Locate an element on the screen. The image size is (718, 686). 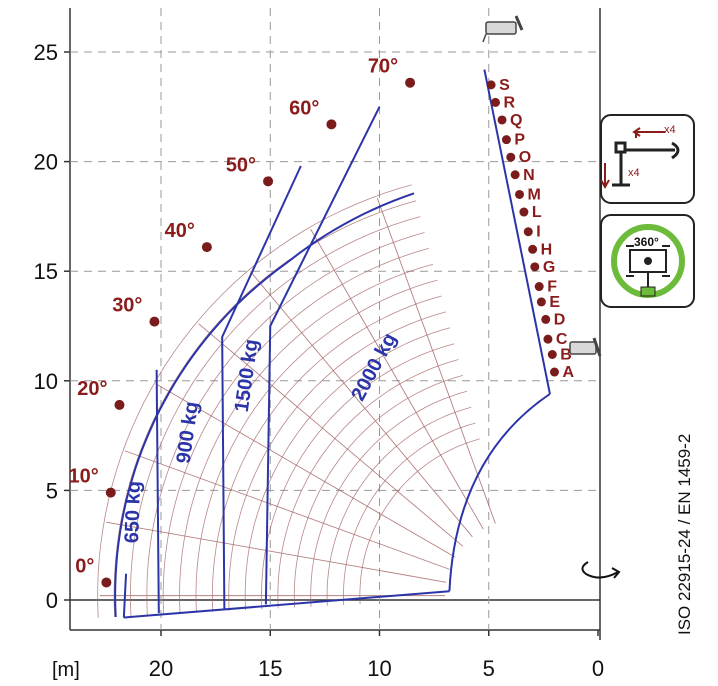
x-tick-label: 10 is located at coordinates (379, 668).